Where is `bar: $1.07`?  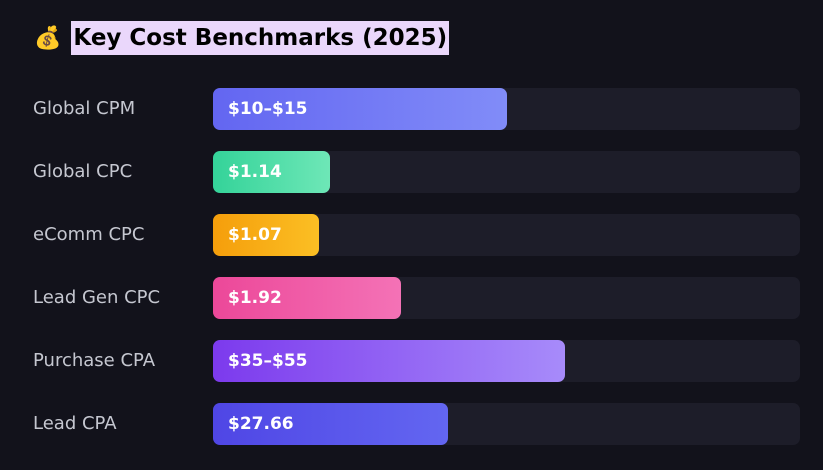 bar: $1.07 is located at coordinates (266, 235).